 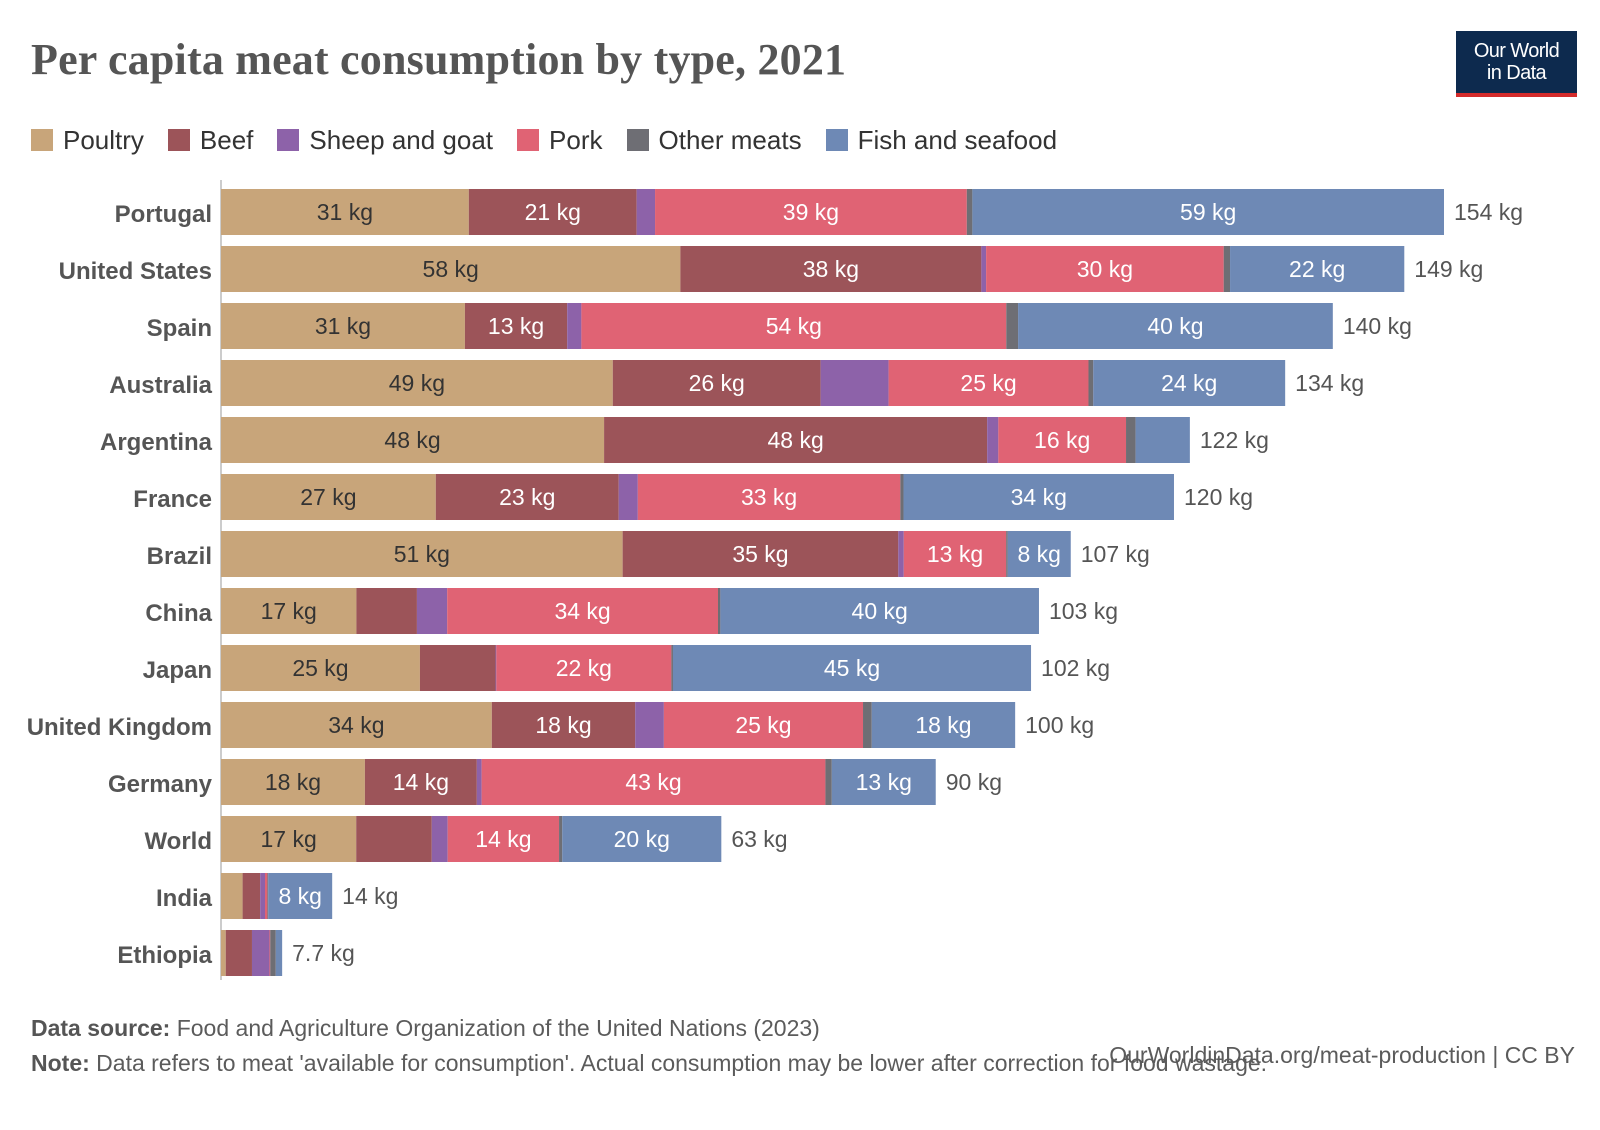 What do you see at coordinates (210, 140) in the screenshot?
I see `legend-item-beef: Beef` at bounding box center [210, 140].